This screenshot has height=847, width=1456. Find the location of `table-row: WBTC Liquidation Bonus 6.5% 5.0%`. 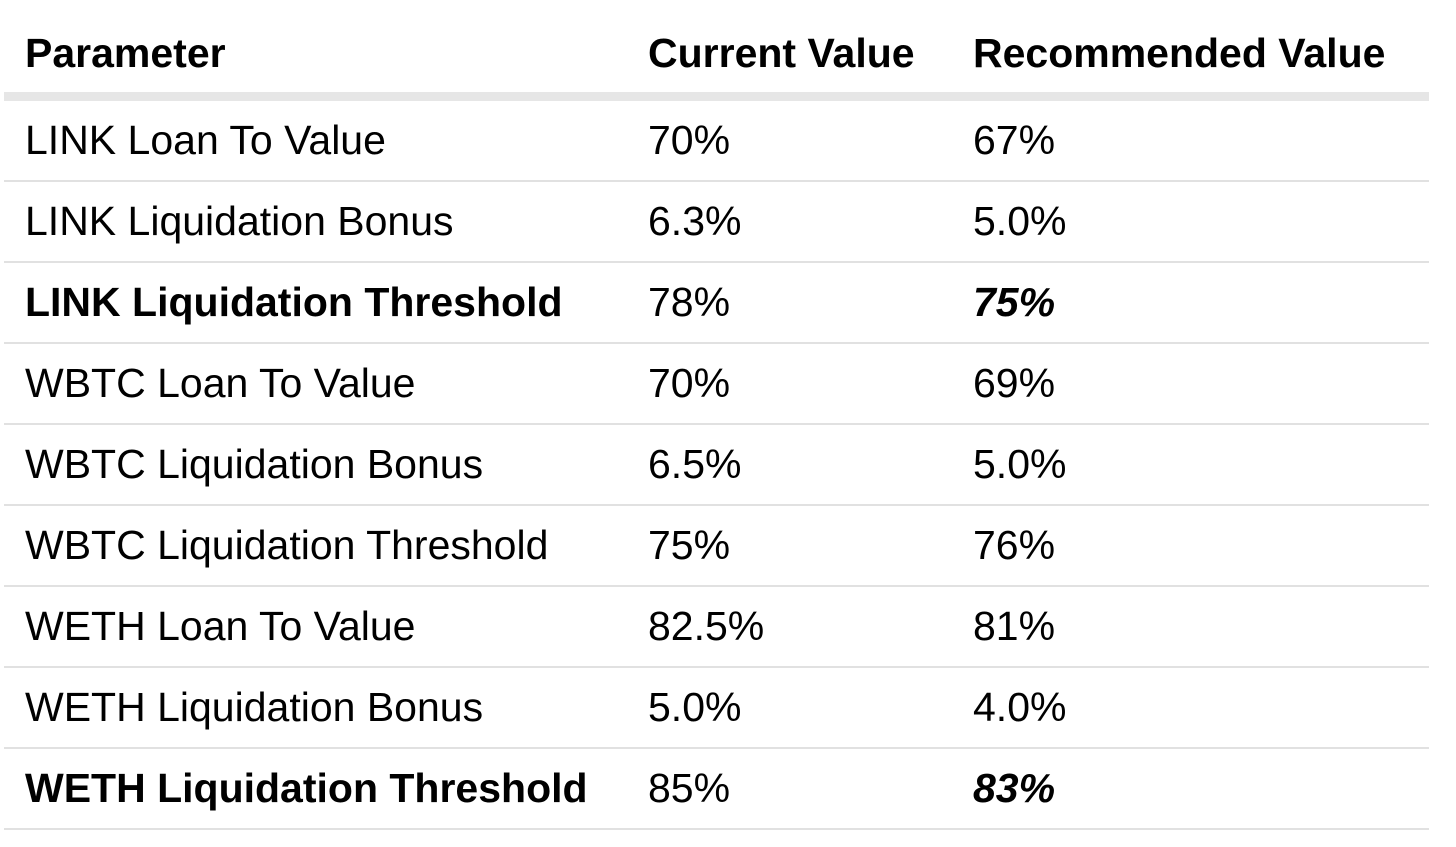

table-row: WBTC Liquidation Bonus 6.5% 5.0% is located at coordinates (716, 465).